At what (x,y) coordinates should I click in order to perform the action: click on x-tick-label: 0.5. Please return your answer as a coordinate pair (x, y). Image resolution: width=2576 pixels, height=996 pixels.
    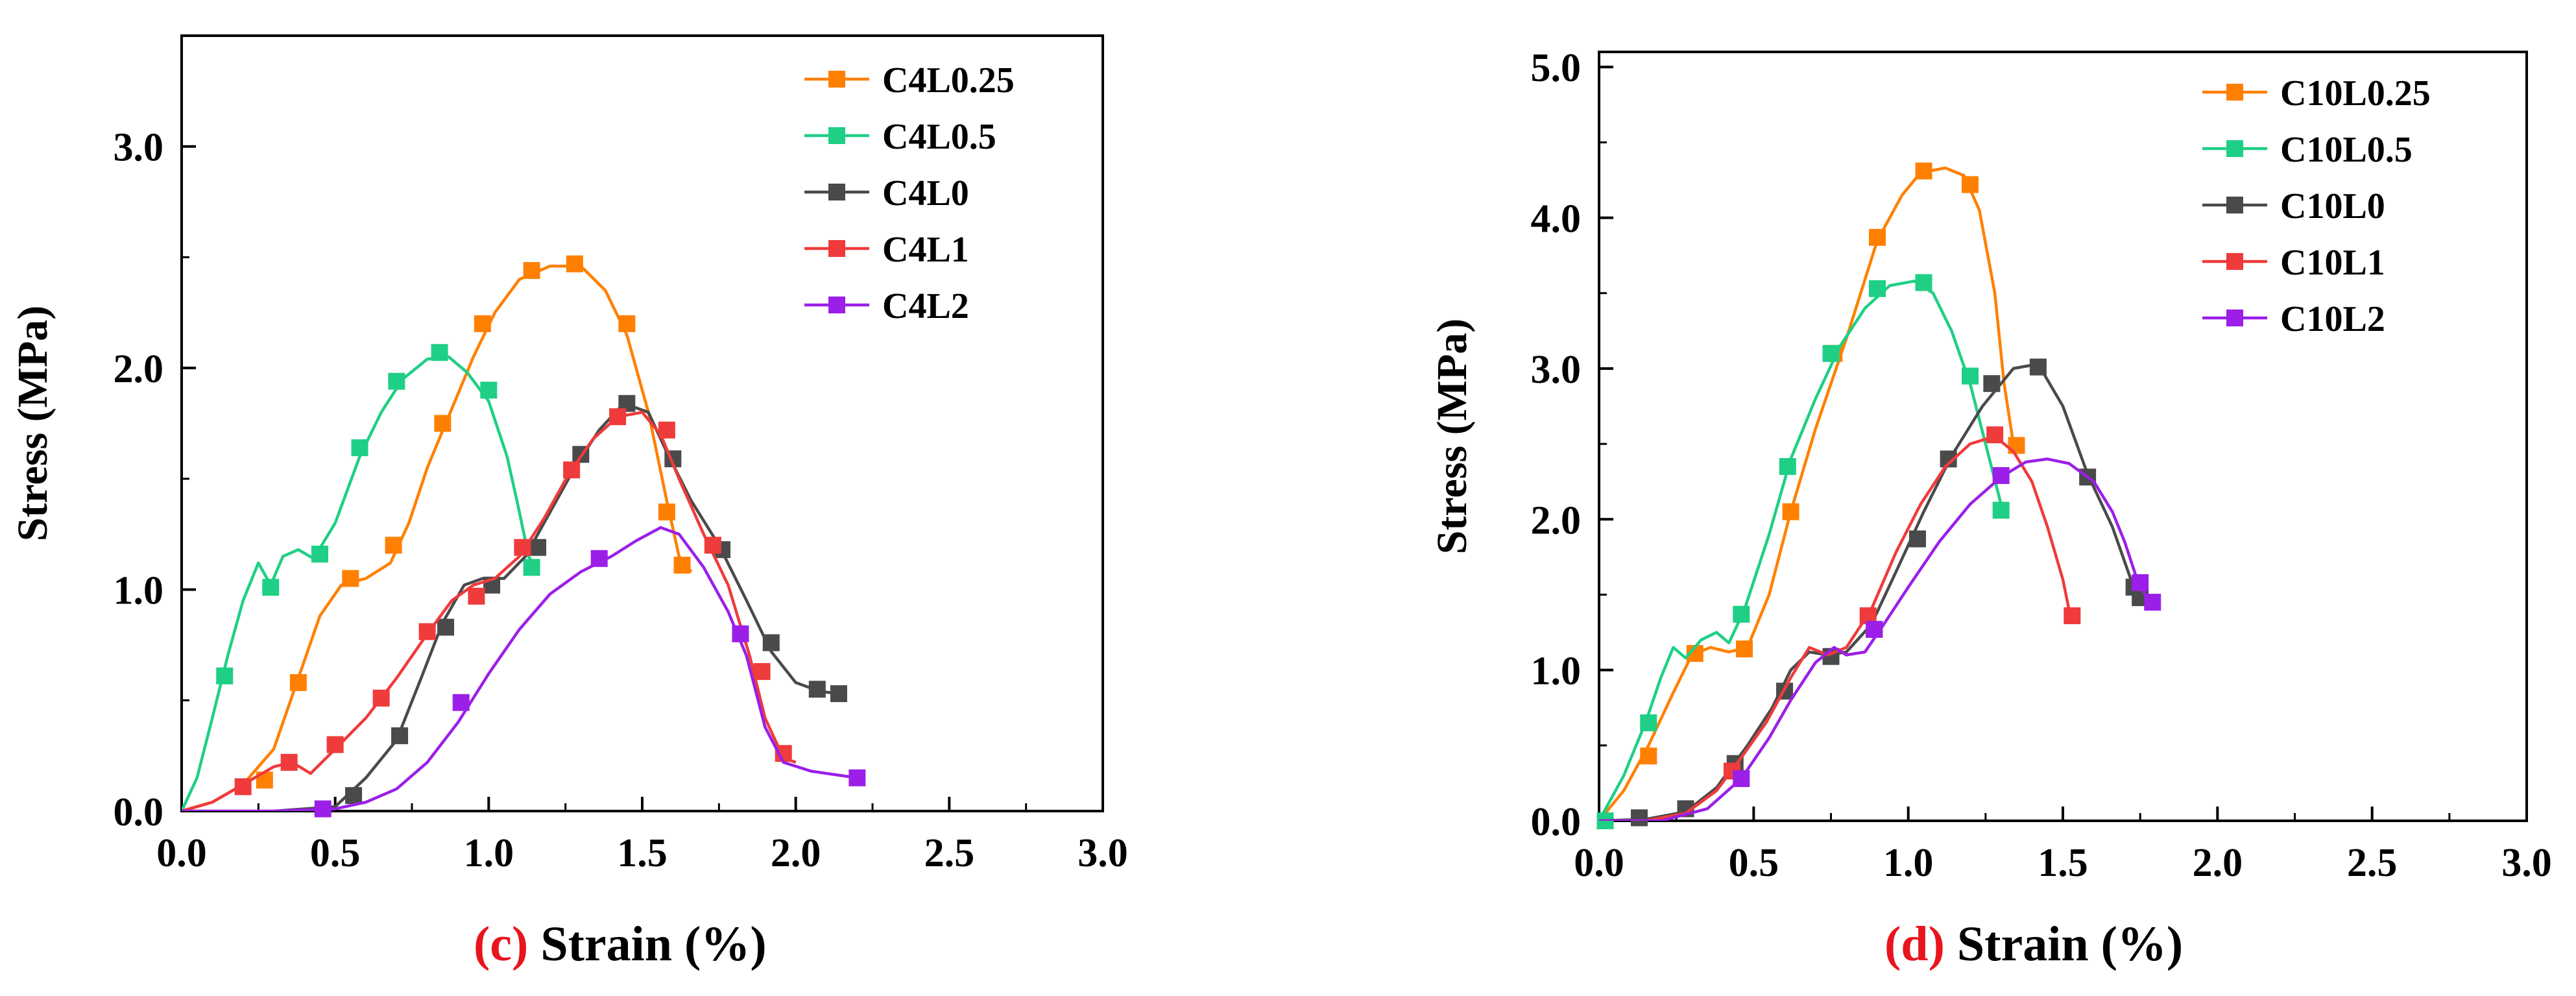
    Looking at the image, I should click on (1754, 863).